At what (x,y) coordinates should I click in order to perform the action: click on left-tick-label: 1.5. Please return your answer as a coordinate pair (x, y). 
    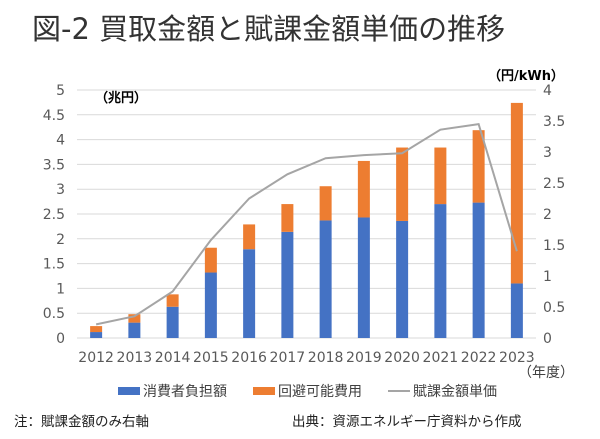
    Looking at the image, I should click on (54, 265).